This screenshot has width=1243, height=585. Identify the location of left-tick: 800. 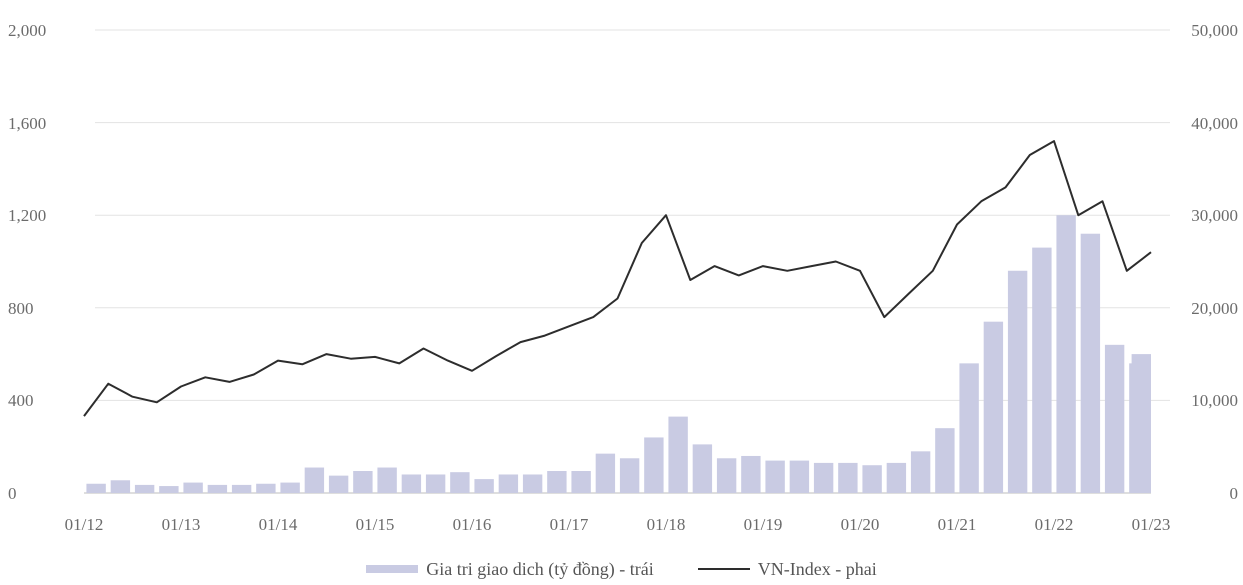
(21, 308).